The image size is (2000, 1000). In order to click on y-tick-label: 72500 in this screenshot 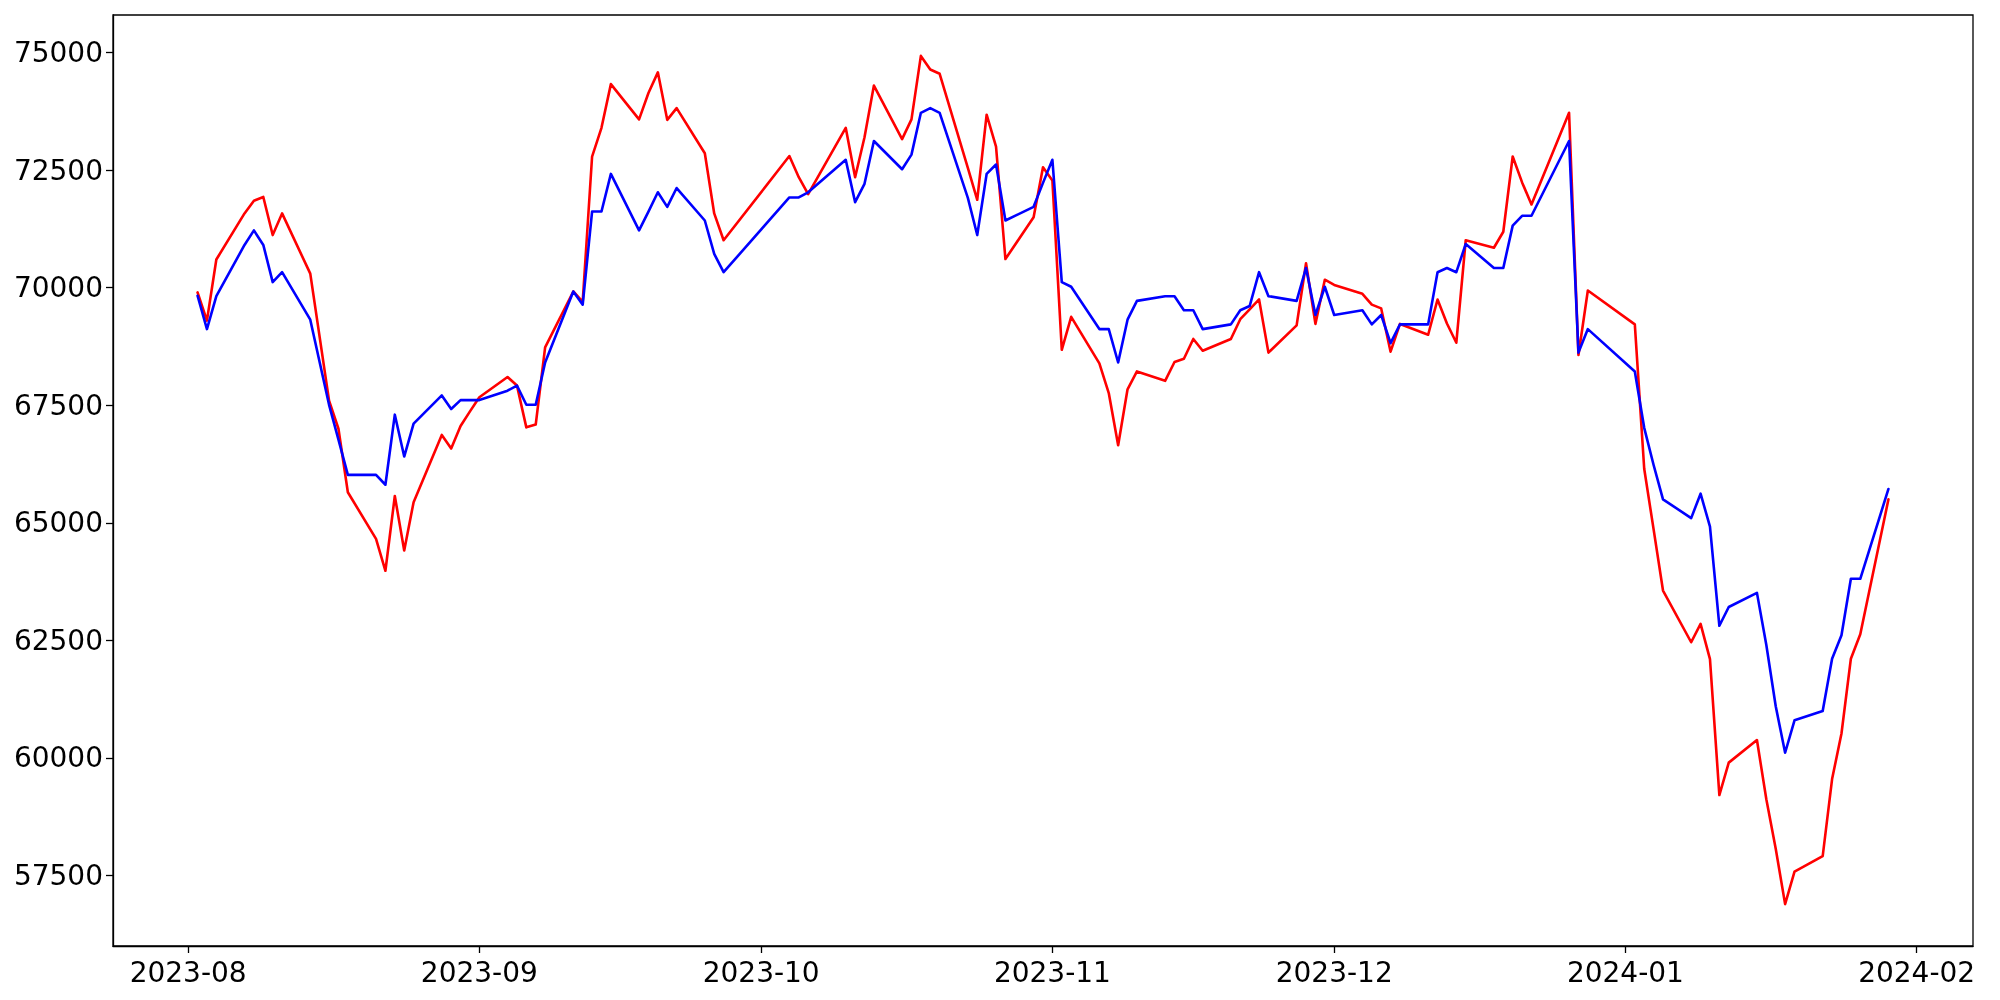, I will do `click(58, 170)`.